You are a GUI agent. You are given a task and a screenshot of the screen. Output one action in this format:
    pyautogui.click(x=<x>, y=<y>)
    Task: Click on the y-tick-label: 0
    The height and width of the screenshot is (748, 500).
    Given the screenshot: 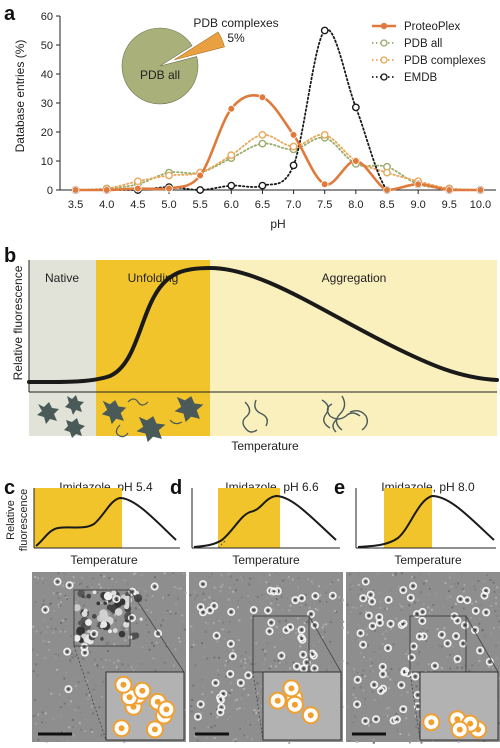 What is the action you would take?
    pyautogui.click(x=50, y=191)
    